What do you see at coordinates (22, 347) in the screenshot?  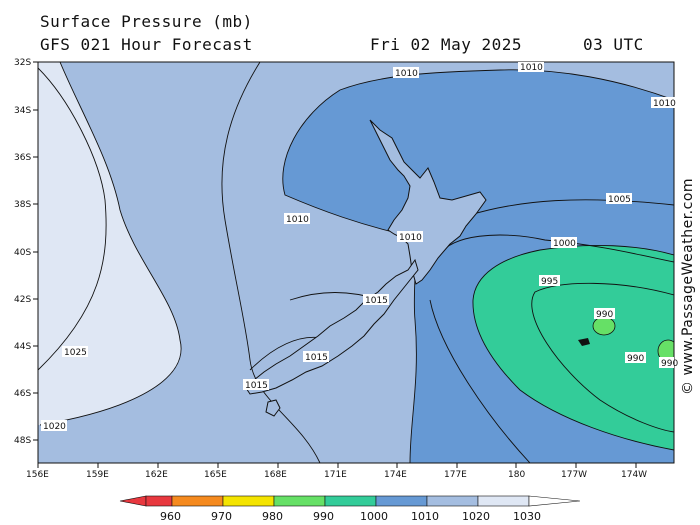 I see `lat-tick-label: 44S` at bounding box center [22, 347].